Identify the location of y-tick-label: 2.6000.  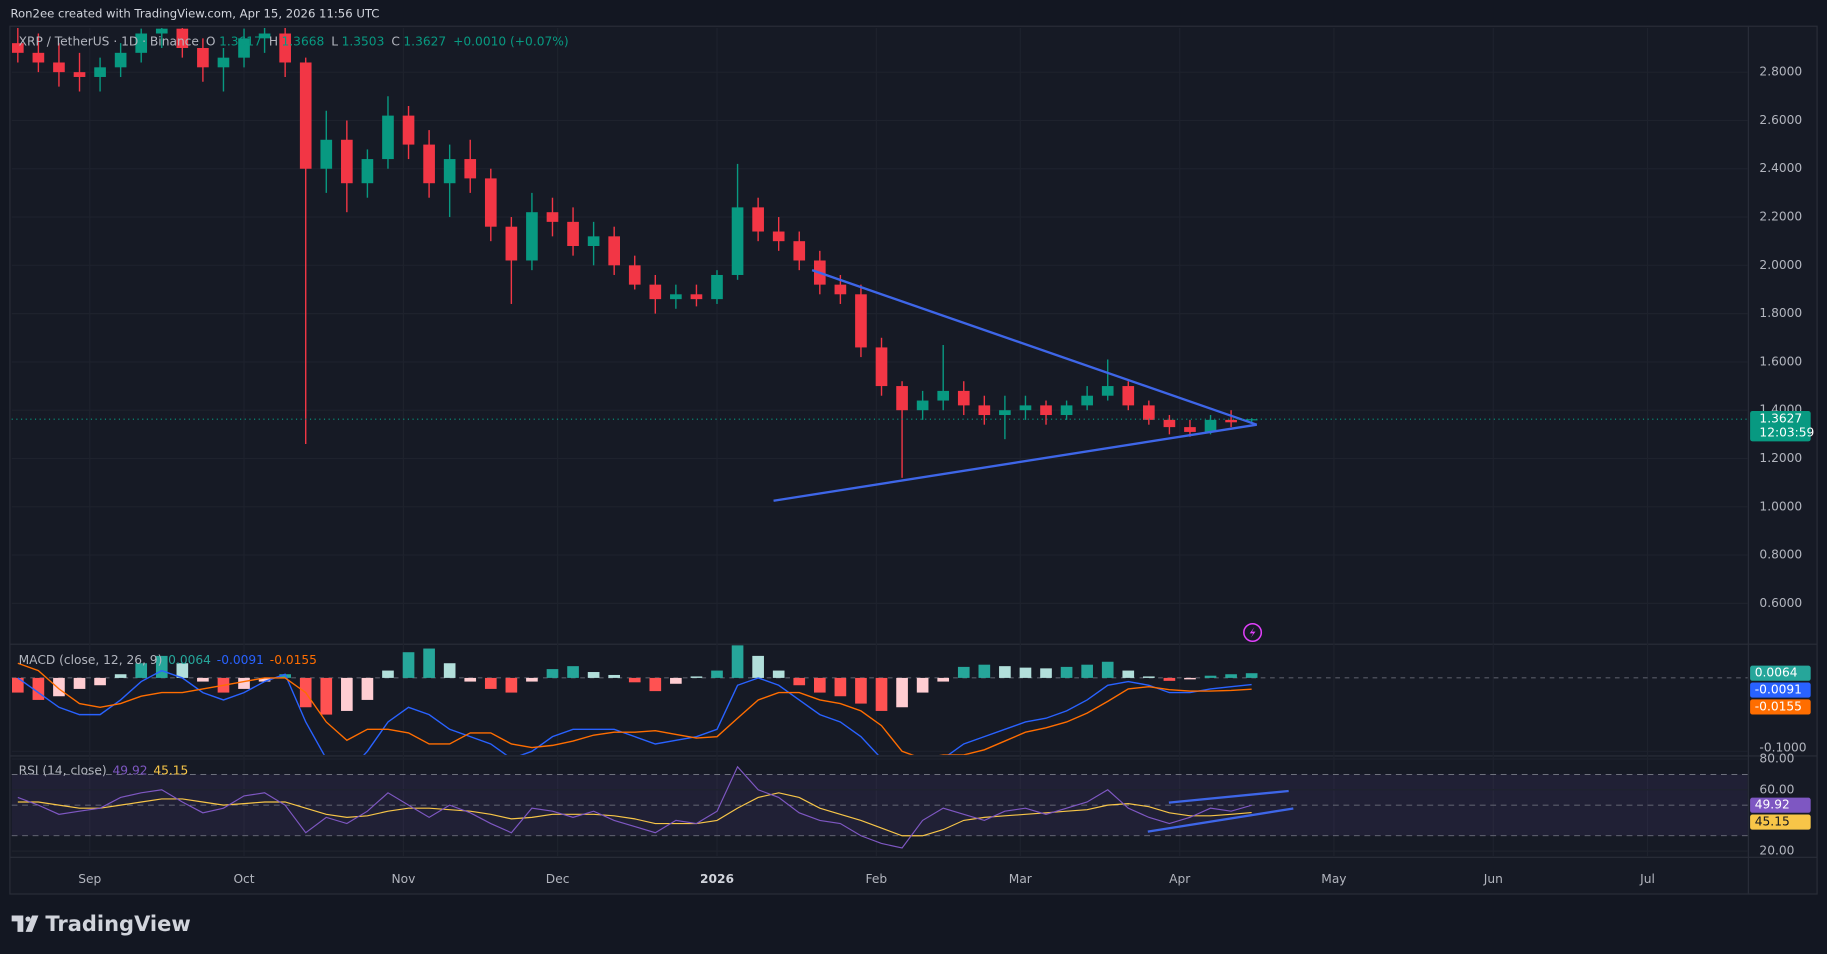
(1780, 120).